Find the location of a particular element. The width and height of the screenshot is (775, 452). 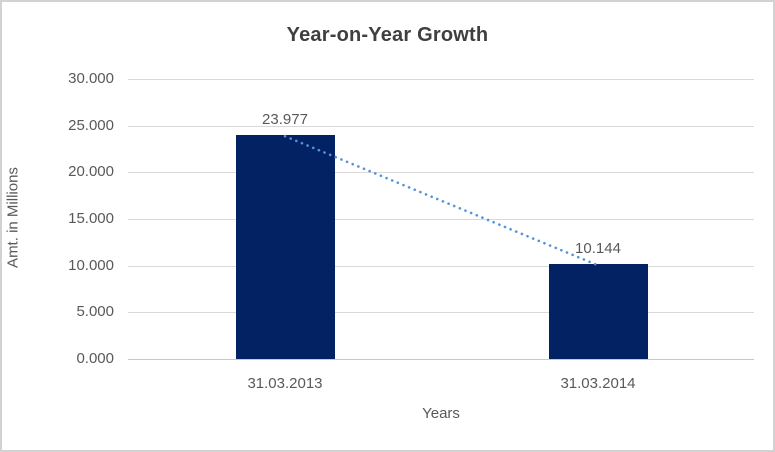

y-tick-label: 25.000 is located at coordinates (91, 125).